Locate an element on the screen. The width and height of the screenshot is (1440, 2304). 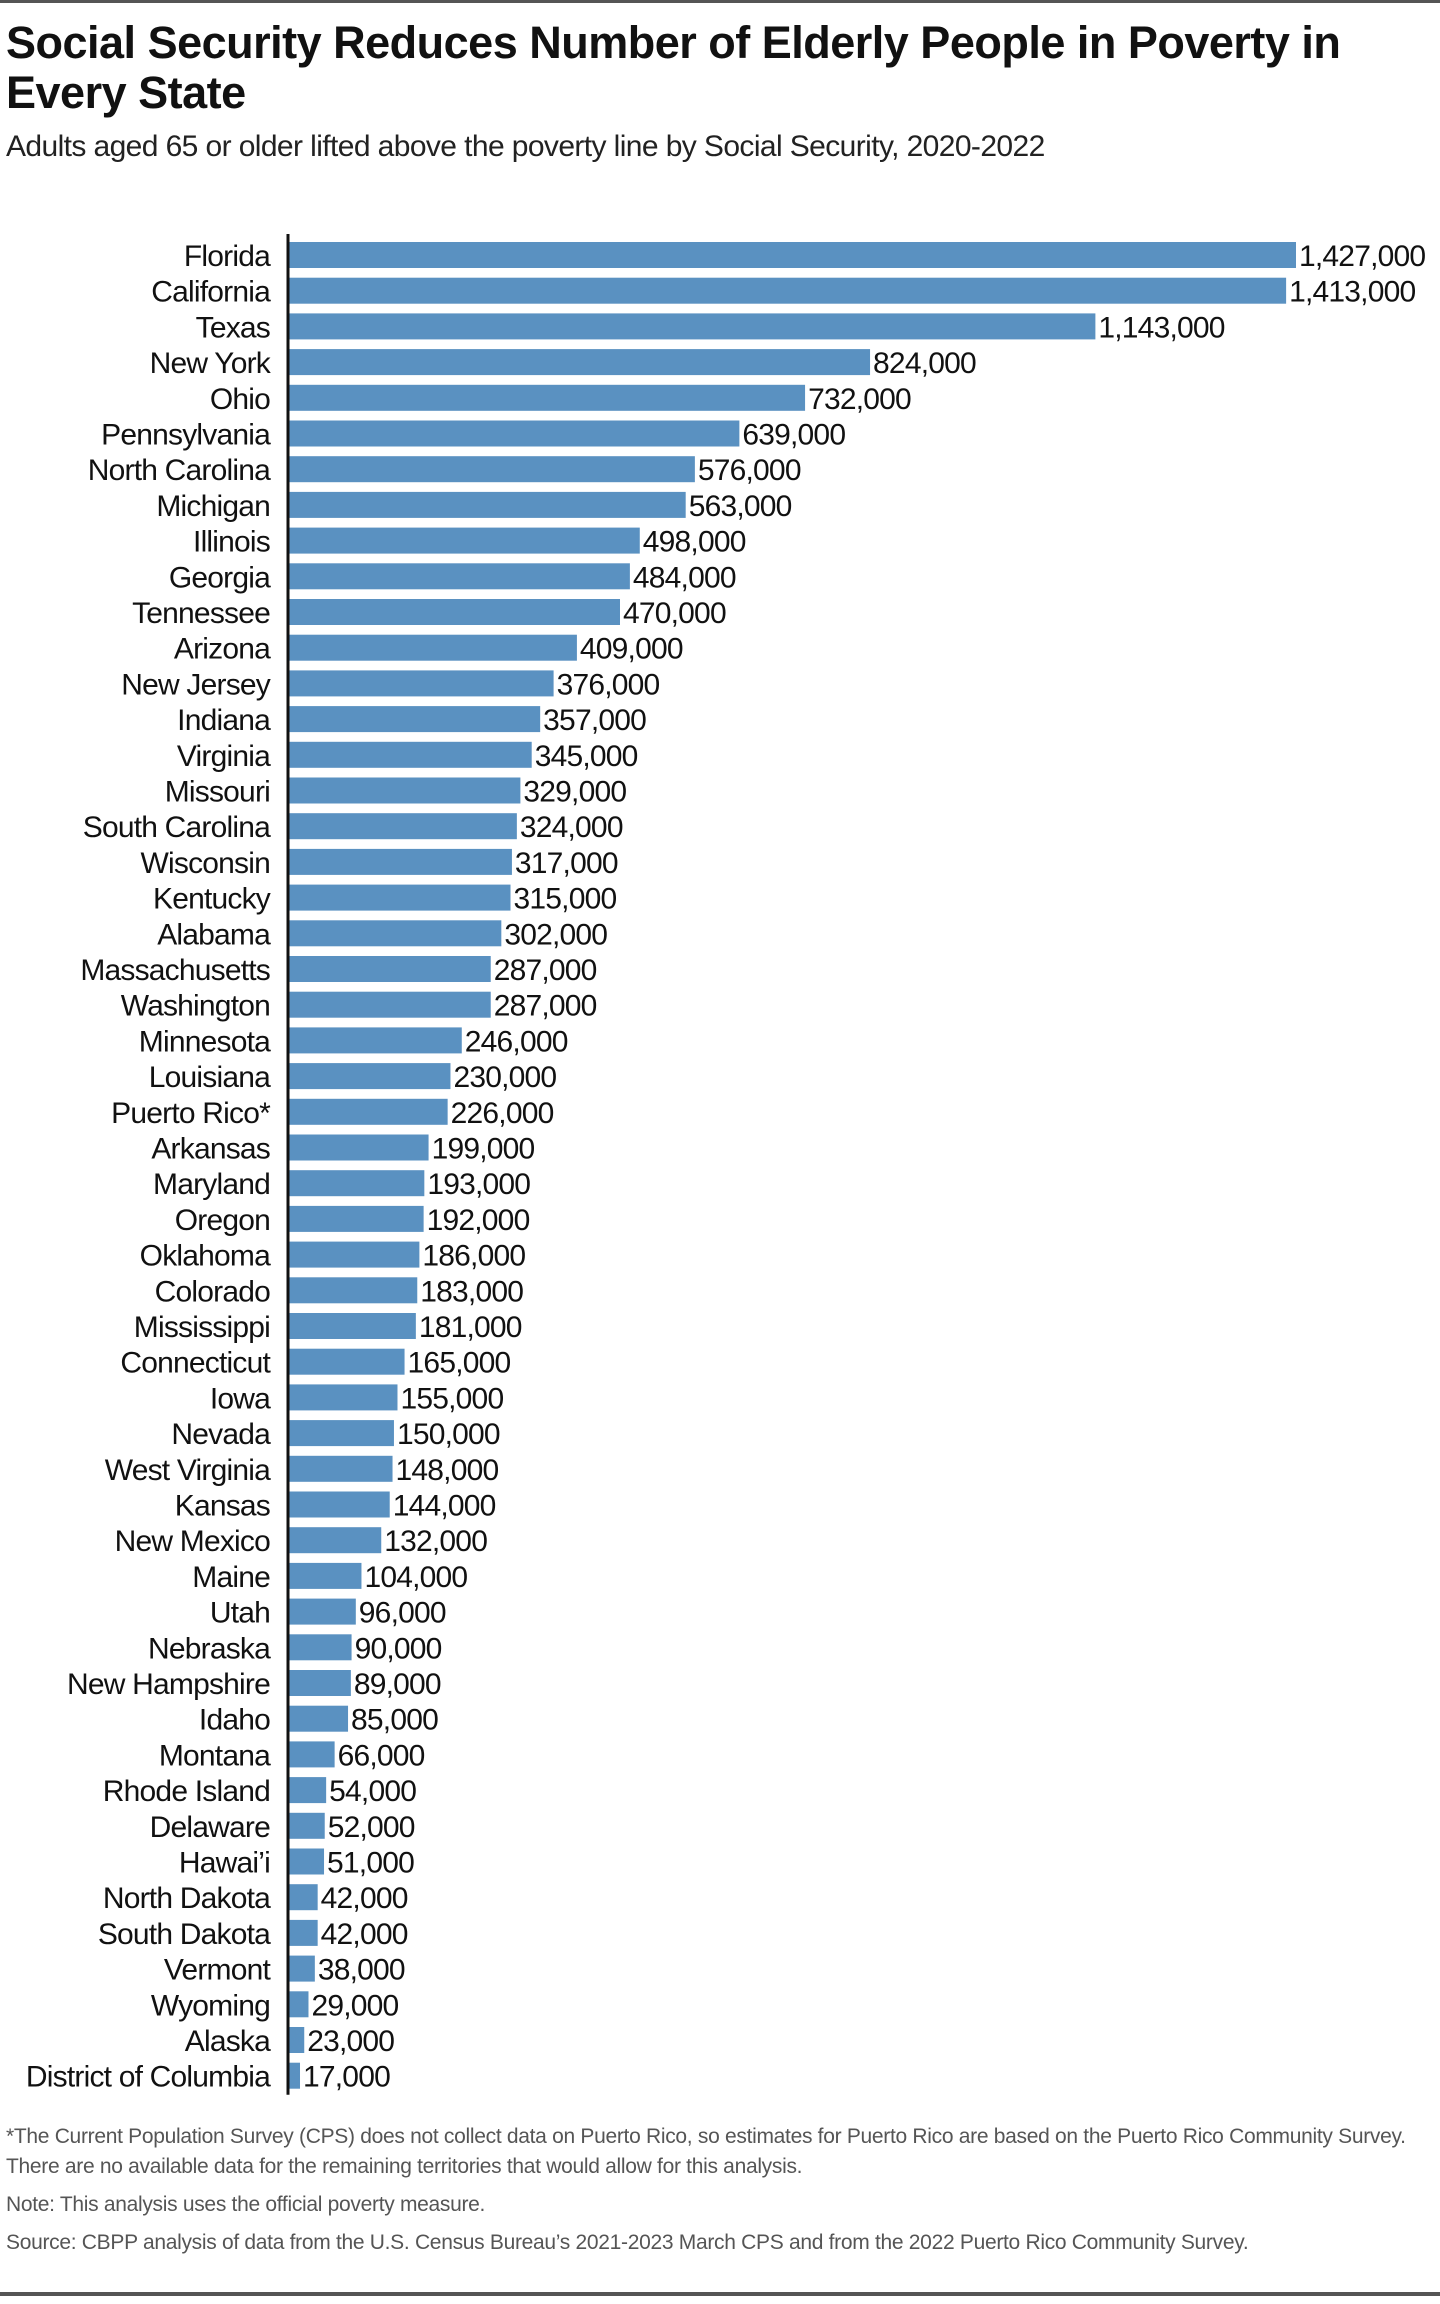
category-label: North Dakota is located at coordinates (187, 1898).